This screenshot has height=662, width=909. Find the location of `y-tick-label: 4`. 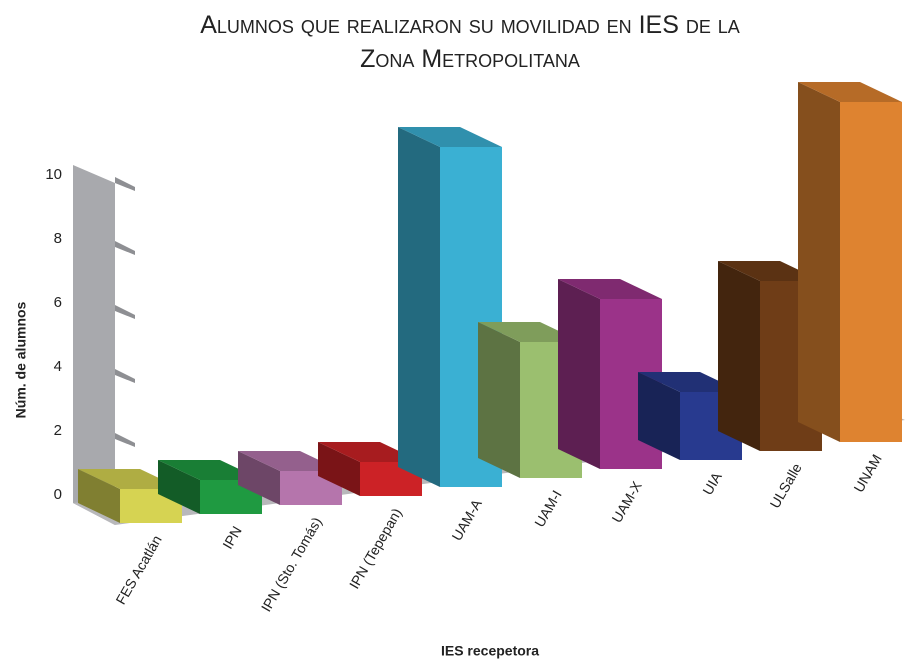

y-tick-label: 4 is located at coordinates (58, 366).